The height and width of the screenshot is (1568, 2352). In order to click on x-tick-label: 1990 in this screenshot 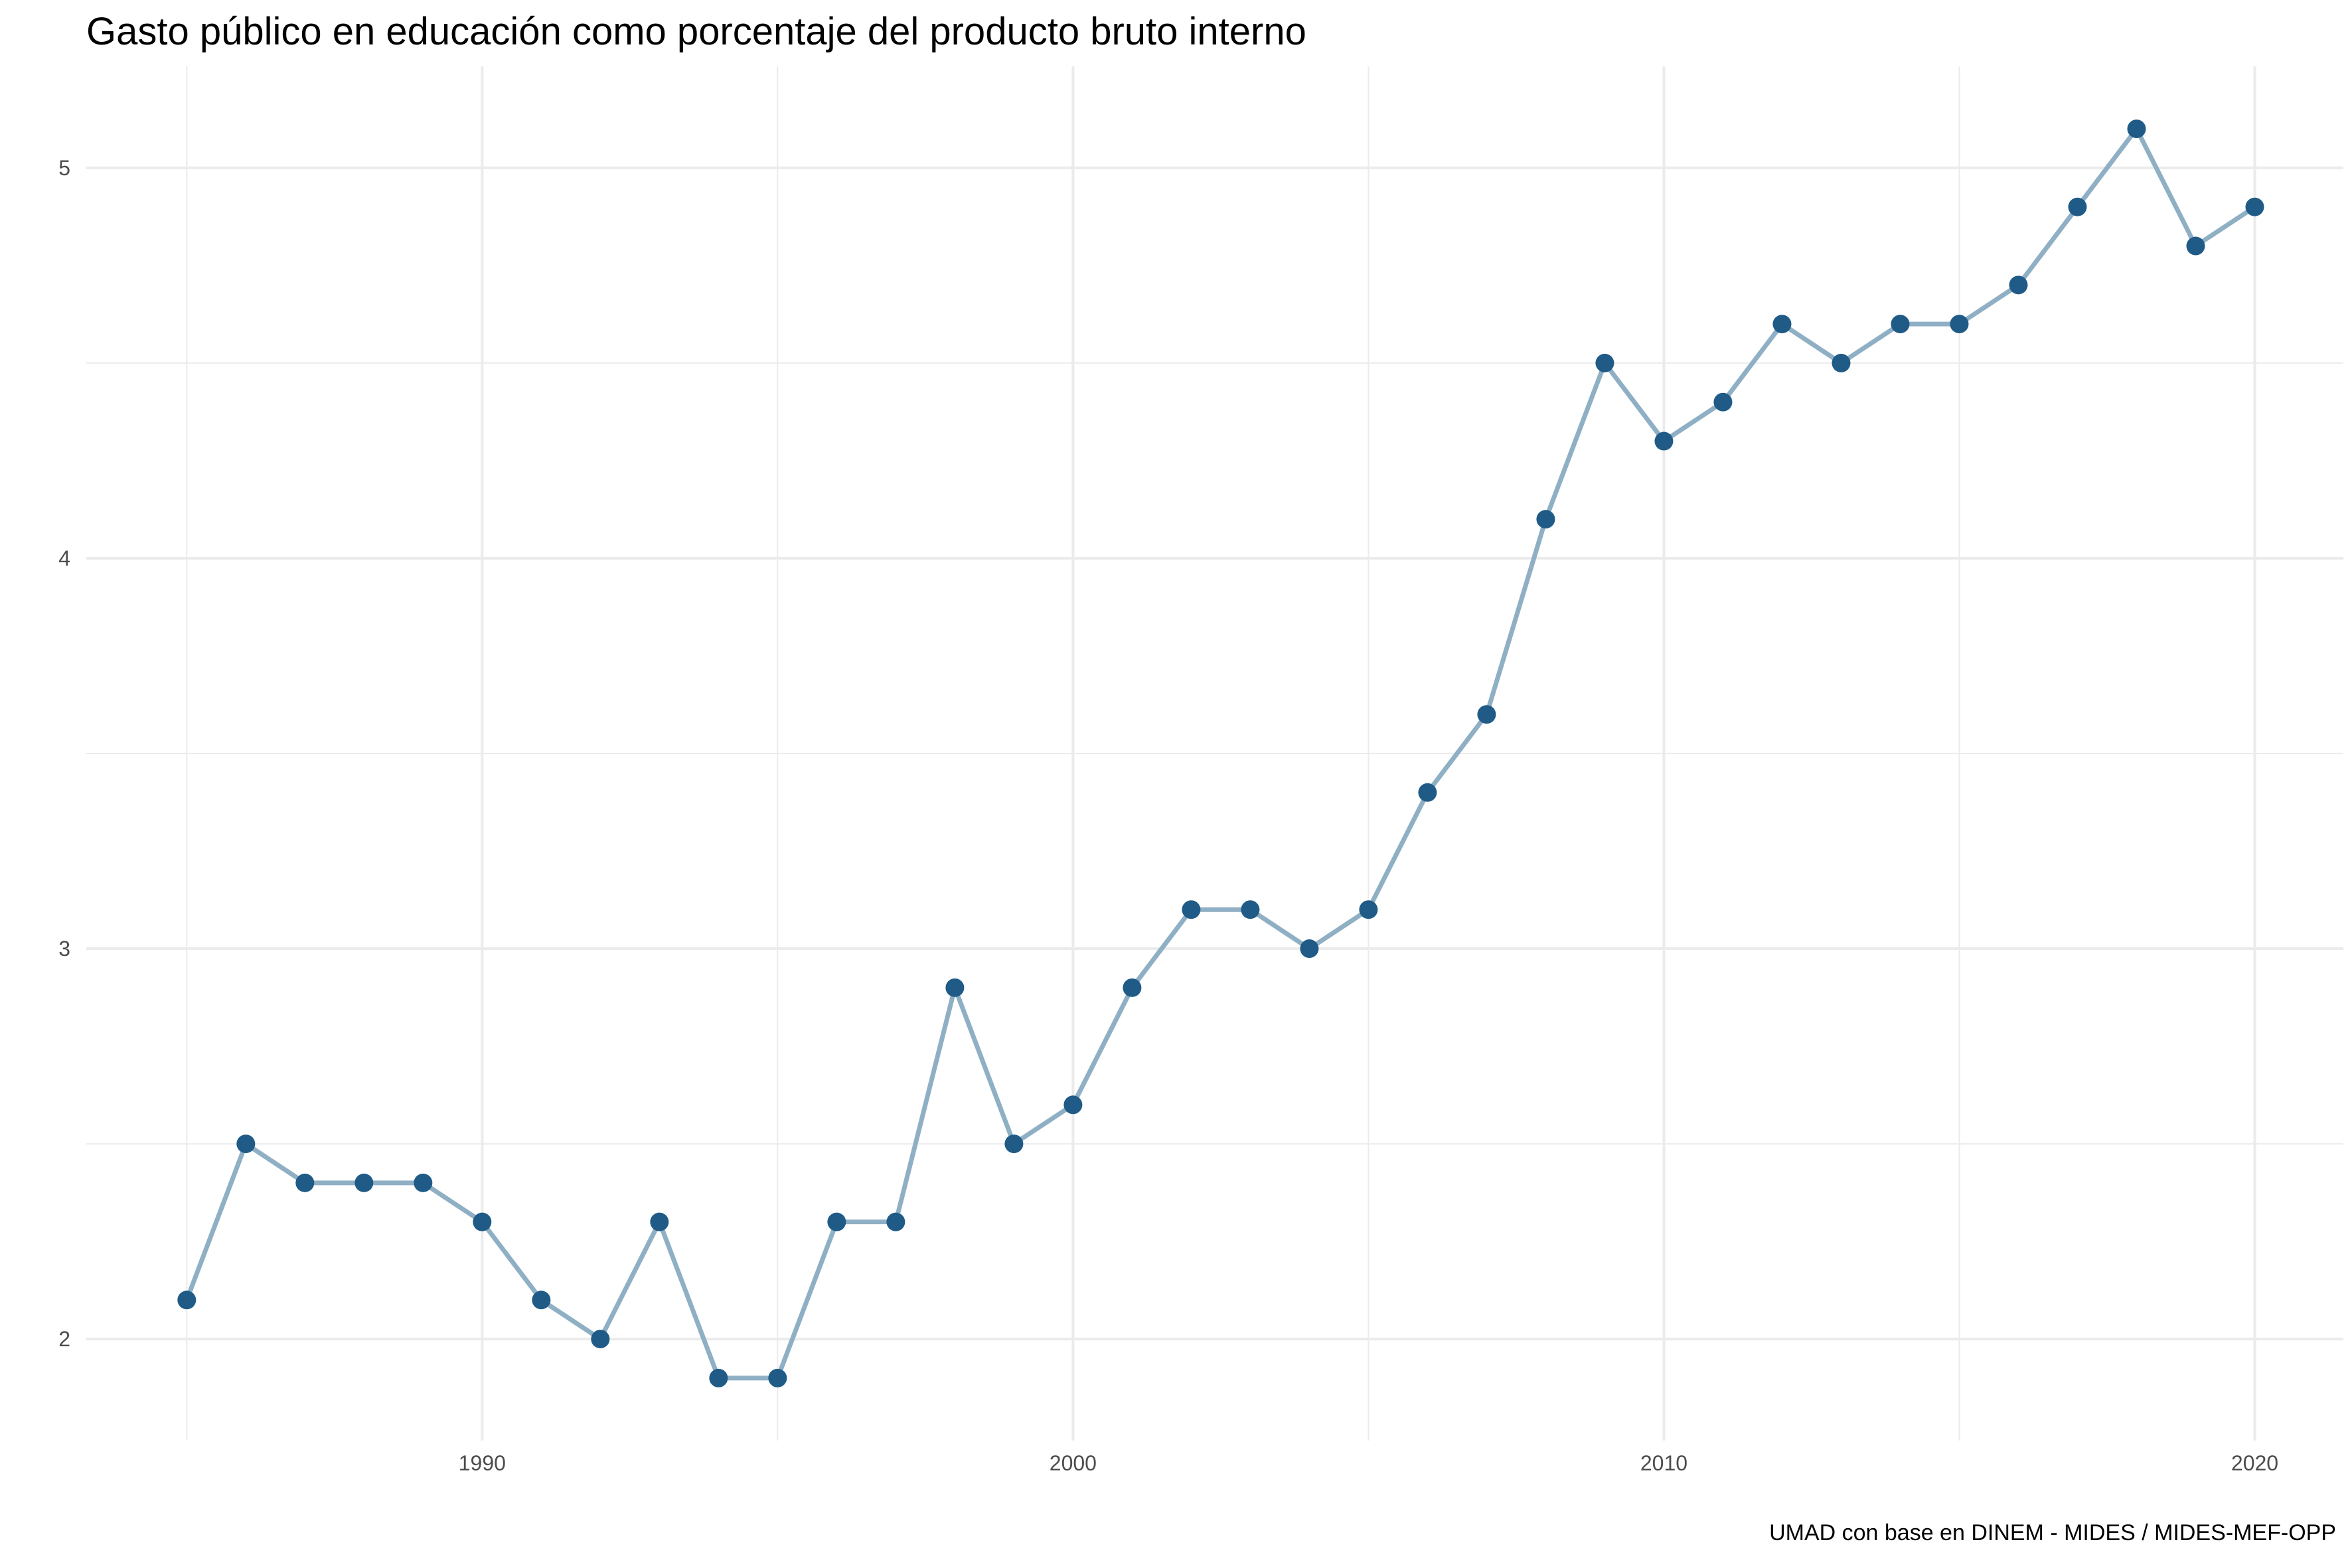, I will do `click(483, 1463)`.